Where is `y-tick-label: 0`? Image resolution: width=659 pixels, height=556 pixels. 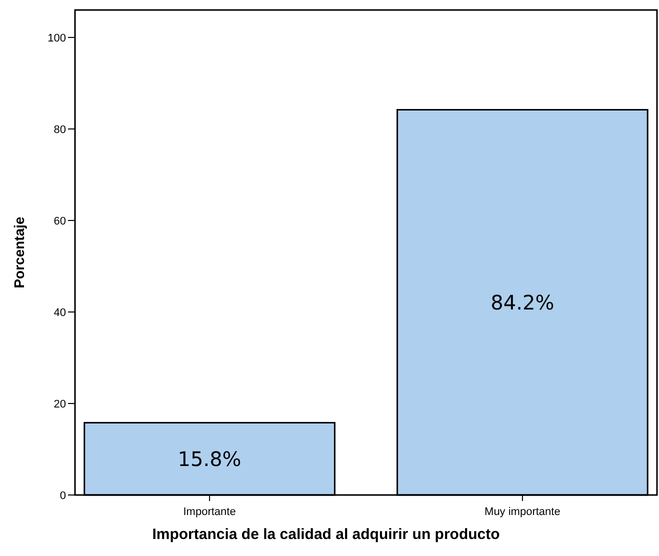 y-tick-label: 0 is located at coordinates (63, 496).